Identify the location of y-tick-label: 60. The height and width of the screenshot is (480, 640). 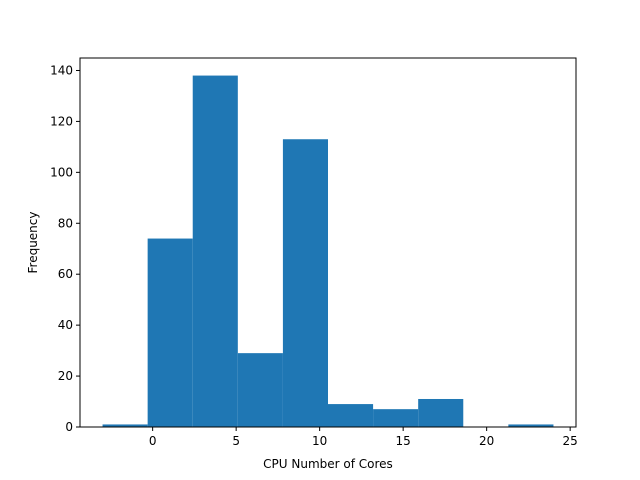
(65, 274).